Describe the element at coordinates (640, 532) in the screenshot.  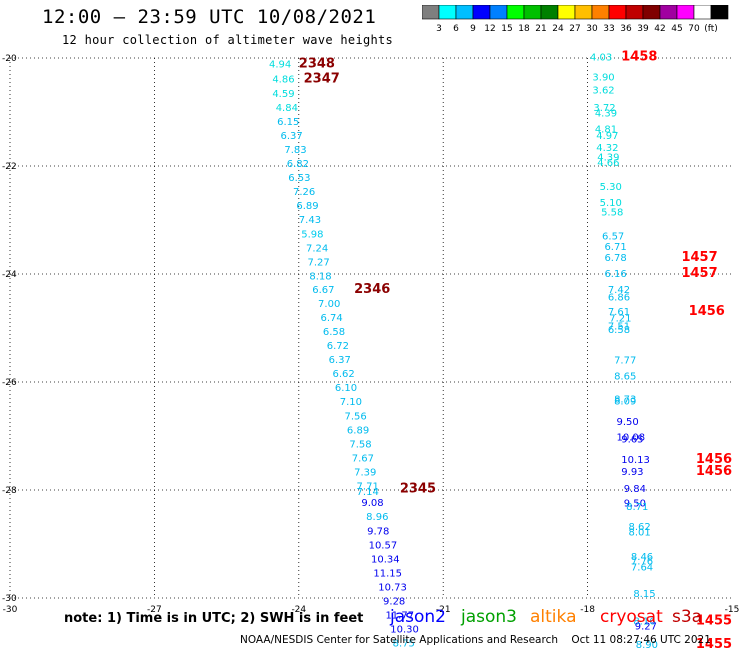
I see `wave-height-value: 8.01` at that location.